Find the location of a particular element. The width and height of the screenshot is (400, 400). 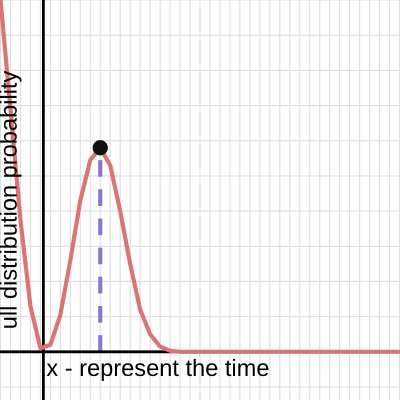

x-axis-title: x - represent the time is located at coordinates (157, 369).